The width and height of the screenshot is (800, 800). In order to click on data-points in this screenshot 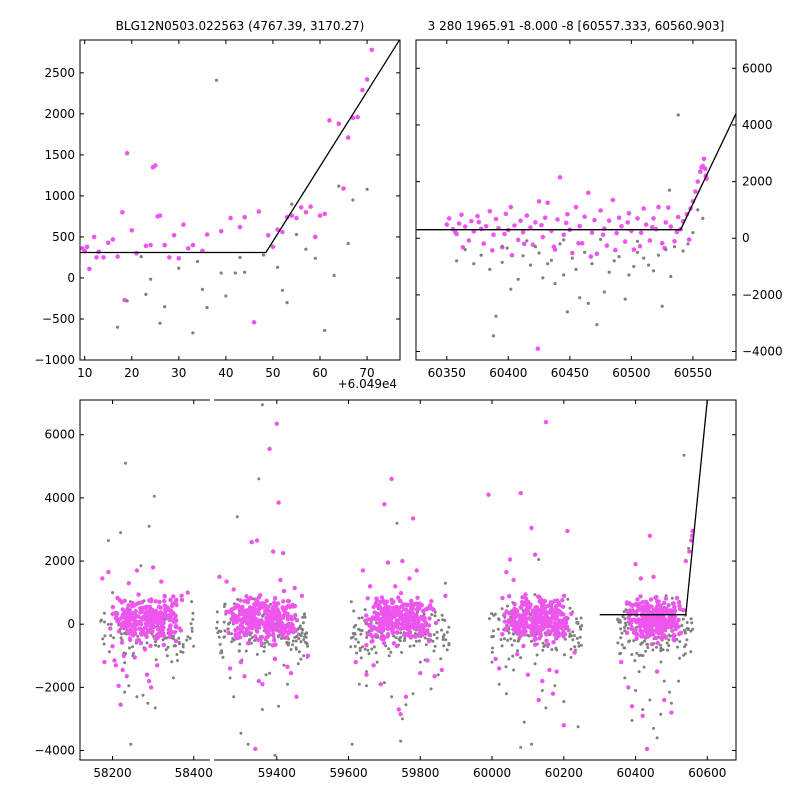, I will do `click(576, 232)`.